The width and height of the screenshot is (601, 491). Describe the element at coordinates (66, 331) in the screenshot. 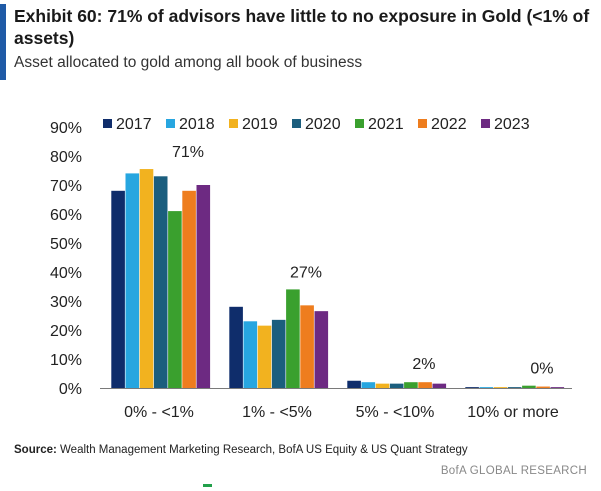

I see `y-tick-label: 20%` at that location.